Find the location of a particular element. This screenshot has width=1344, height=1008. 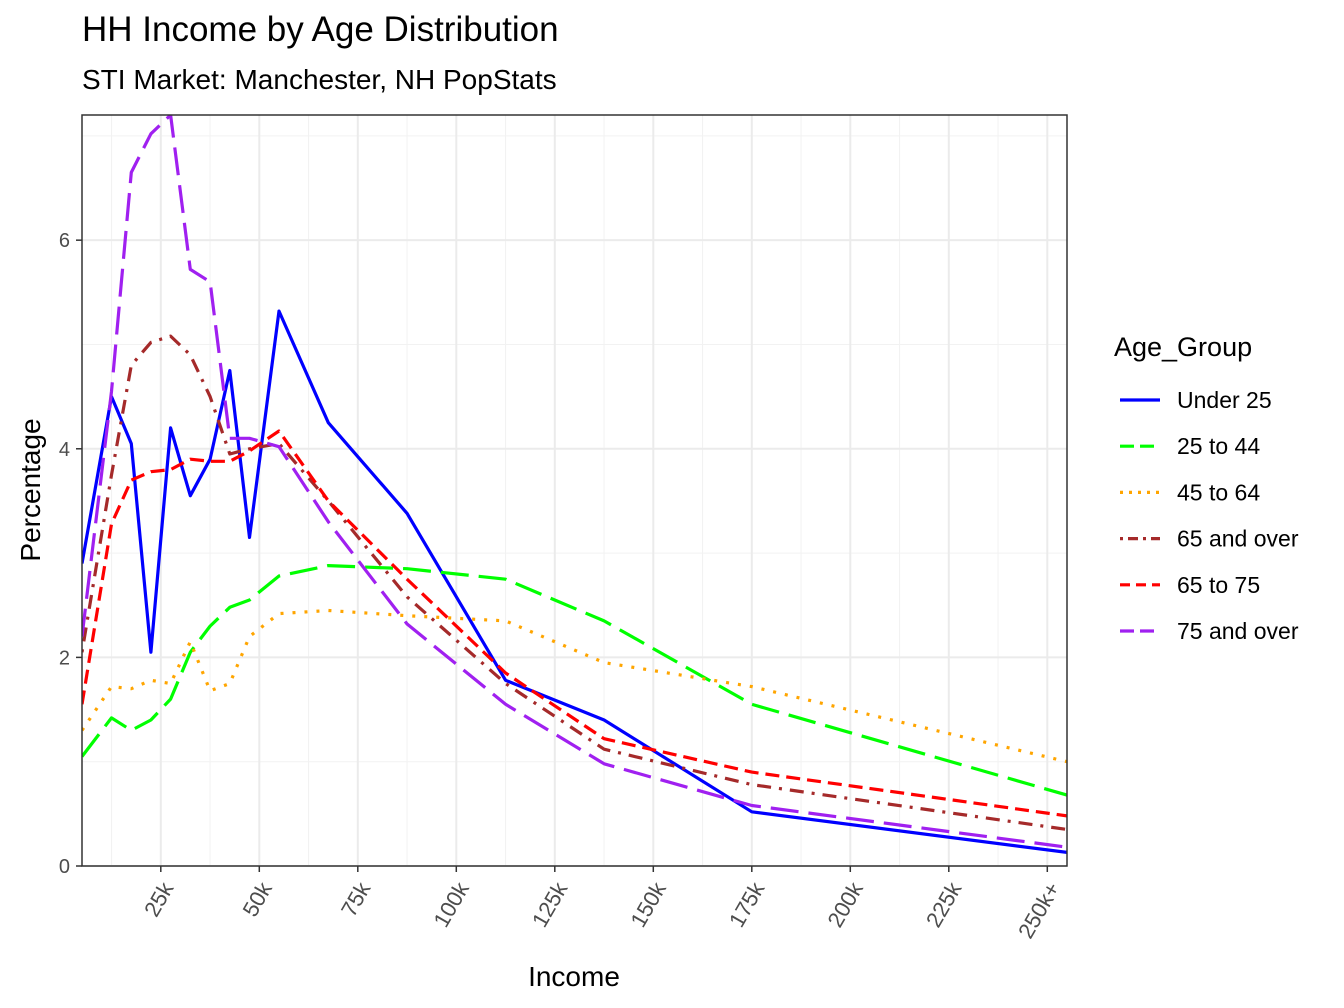

x-tick-label: 50k is located at coordinates (258, 899).